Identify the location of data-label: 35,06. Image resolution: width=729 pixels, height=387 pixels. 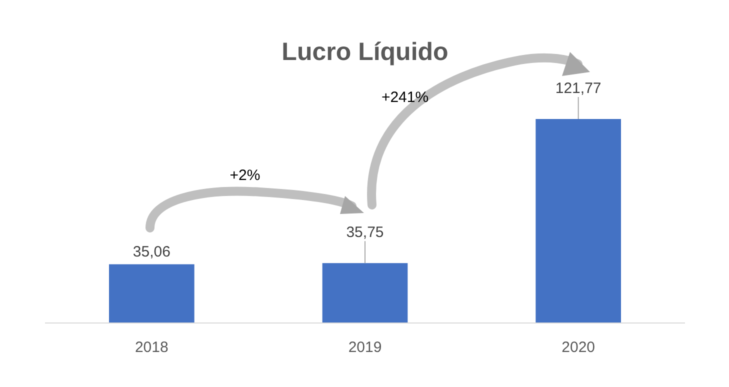
(151, 251).